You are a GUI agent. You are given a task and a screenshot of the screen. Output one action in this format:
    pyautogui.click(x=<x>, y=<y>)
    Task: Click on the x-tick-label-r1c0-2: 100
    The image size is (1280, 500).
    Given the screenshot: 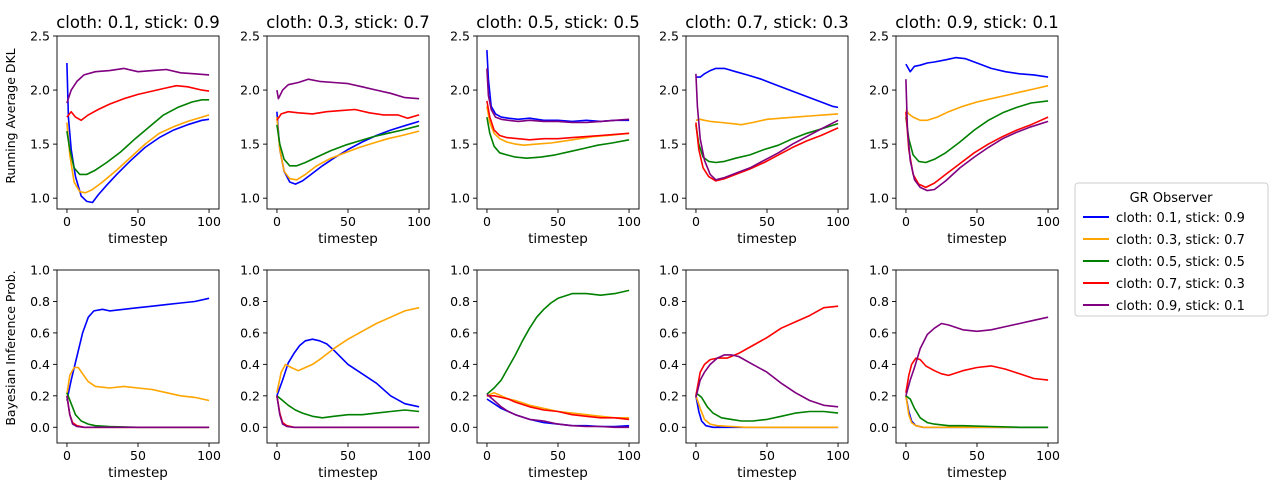 What is the action you would take?
    pyautogui.click(x=209, y=455)
    